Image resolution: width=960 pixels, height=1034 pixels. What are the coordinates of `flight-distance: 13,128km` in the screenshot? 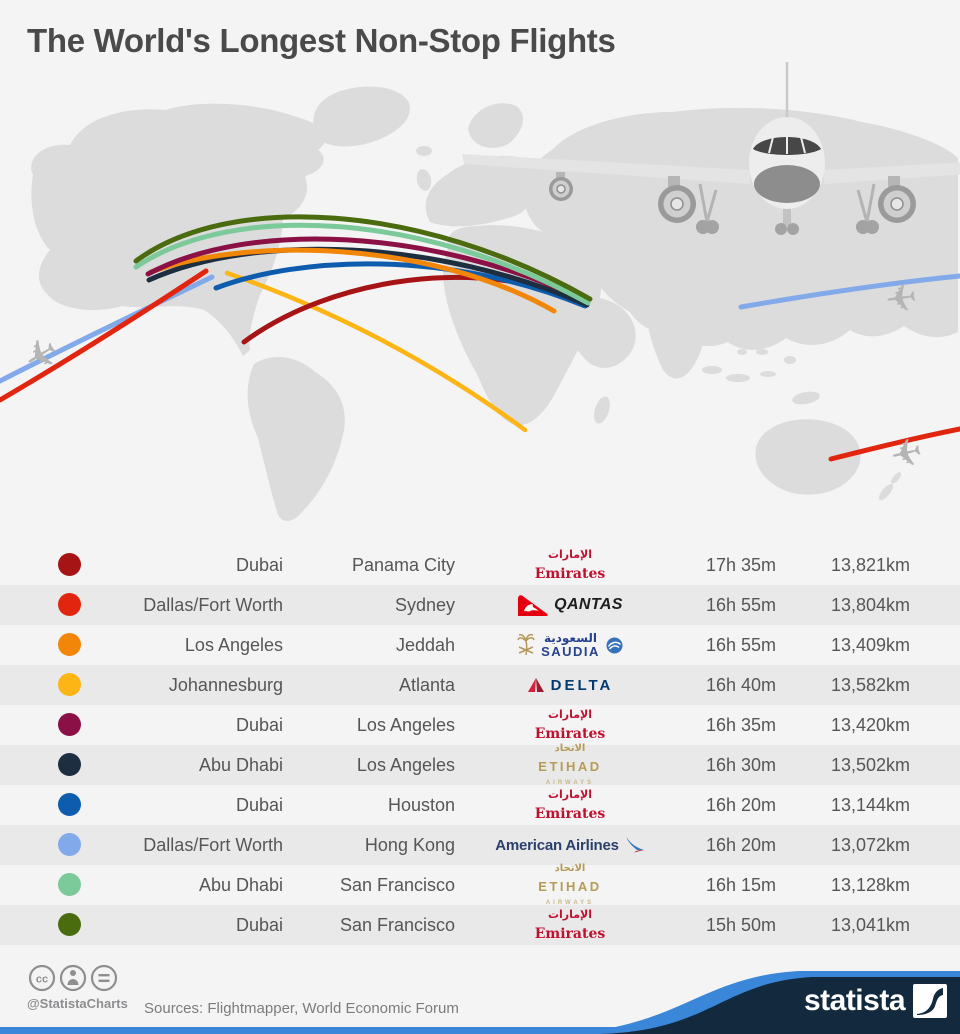 It's located at (870, 885).